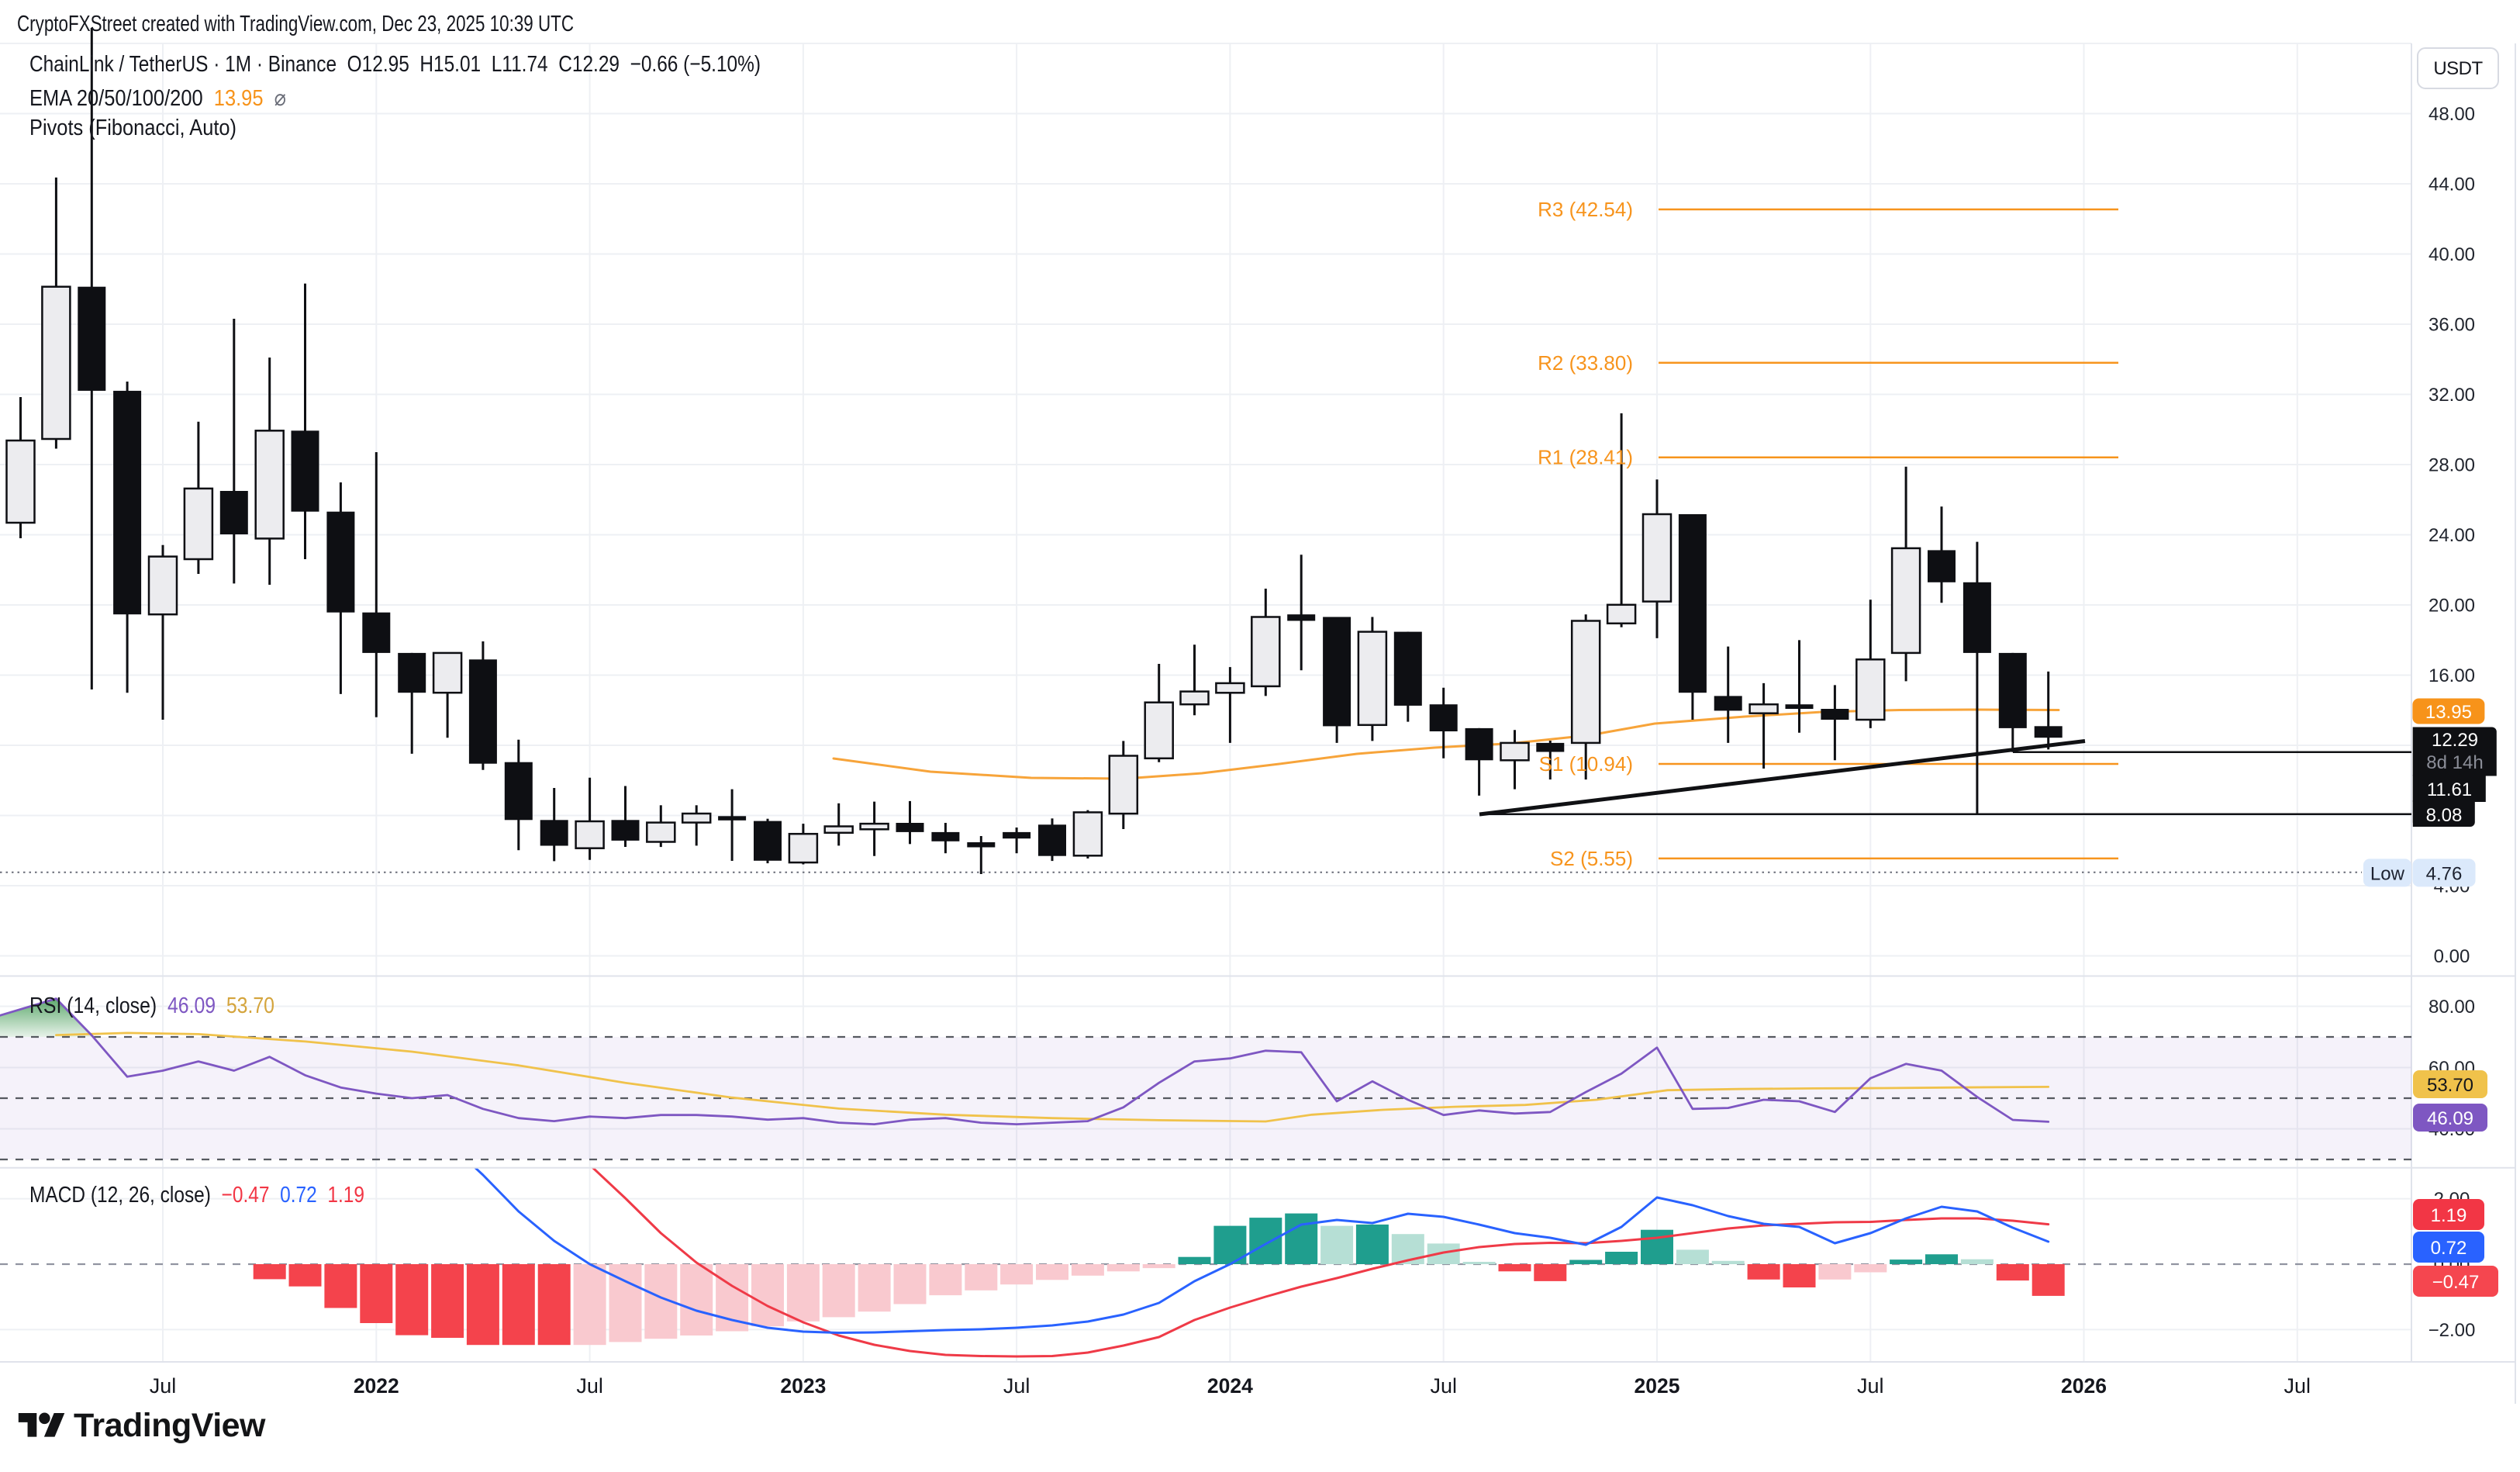  I want to click on svg-text: 1.19, so click(2449, 1215).